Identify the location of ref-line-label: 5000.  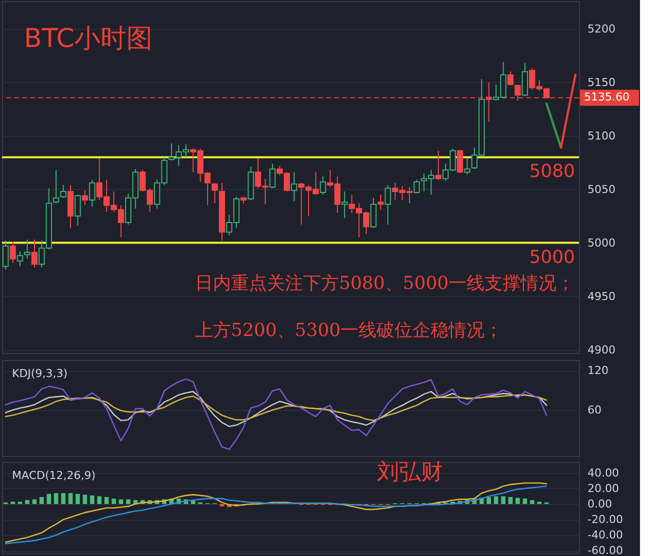
(552, 257).